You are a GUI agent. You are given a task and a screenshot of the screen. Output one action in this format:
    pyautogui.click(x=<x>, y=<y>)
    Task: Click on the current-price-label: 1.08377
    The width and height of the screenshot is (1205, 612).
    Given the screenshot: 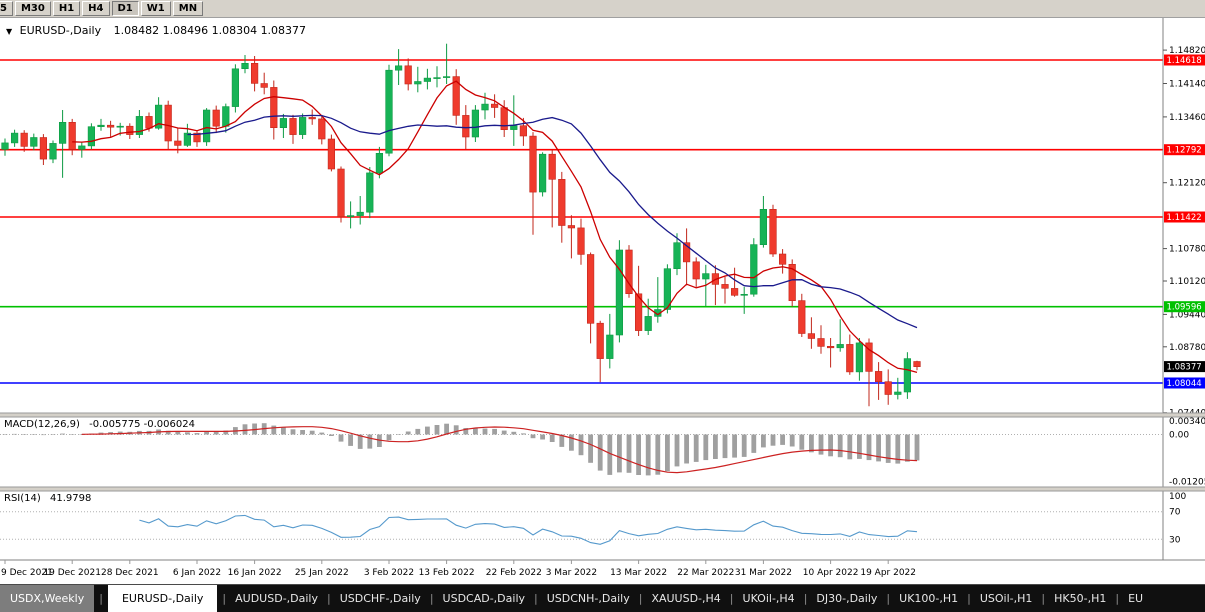 What is the action you would take?
    pyautogui.click(x=1184, y=367)
    